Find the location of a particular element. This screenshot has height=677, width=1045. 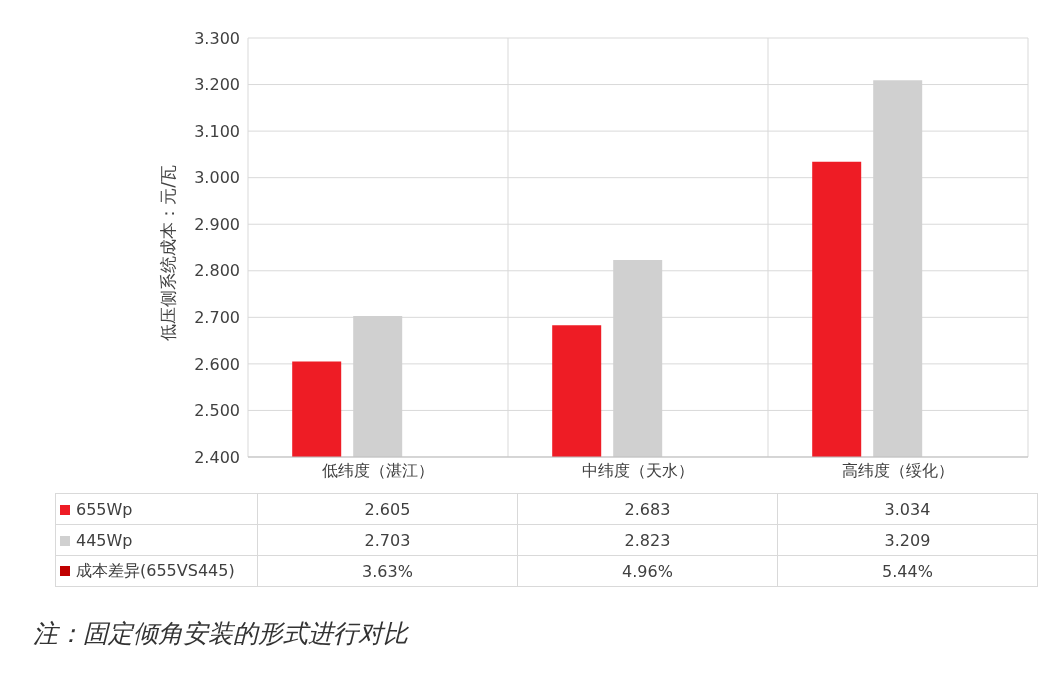

y-tick-label: 2.800 is located at coordinates (217, 271).